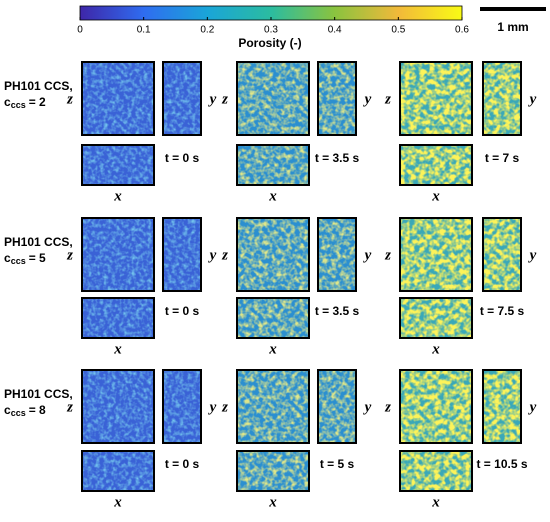 The image size is (550, 522). I want to click on time-label: t = 5 s, so click(337, 464).